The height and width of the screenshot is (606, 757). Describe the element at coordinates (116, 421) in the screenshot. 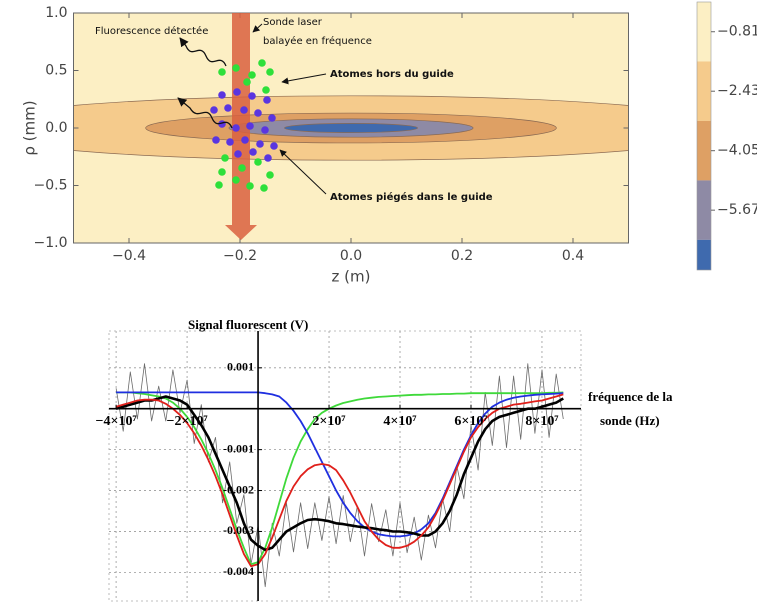

I see `x-tick-label: −4×10⁷` at that location.